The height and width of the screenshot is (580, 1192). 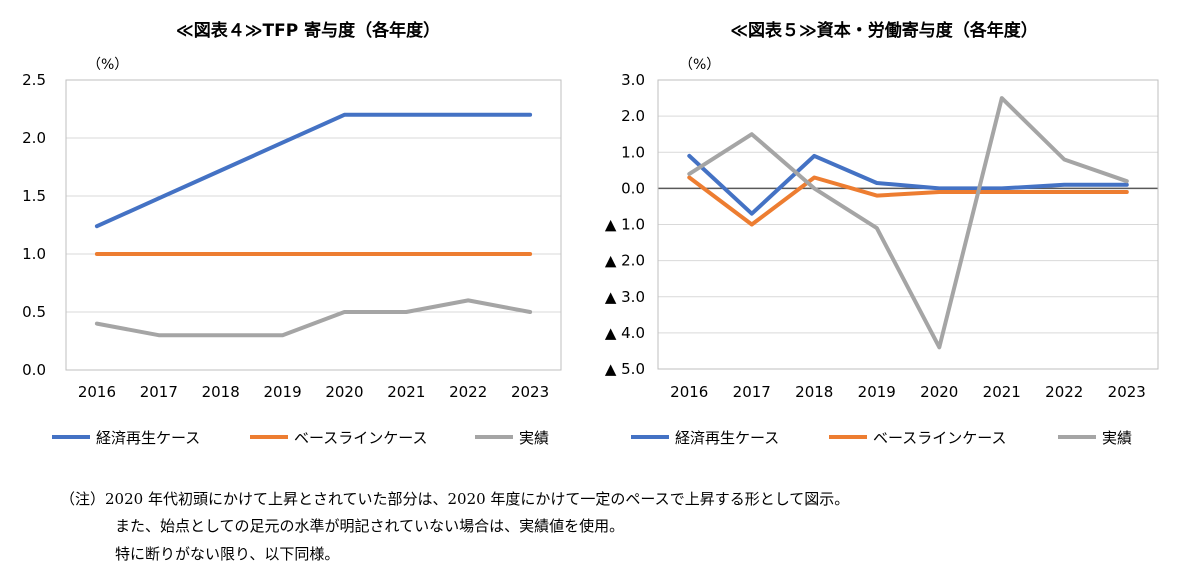 I want to click on chart-tfp-legend: 経済再生ケース ベースラインケース 実績, so click(x=300, y=438).